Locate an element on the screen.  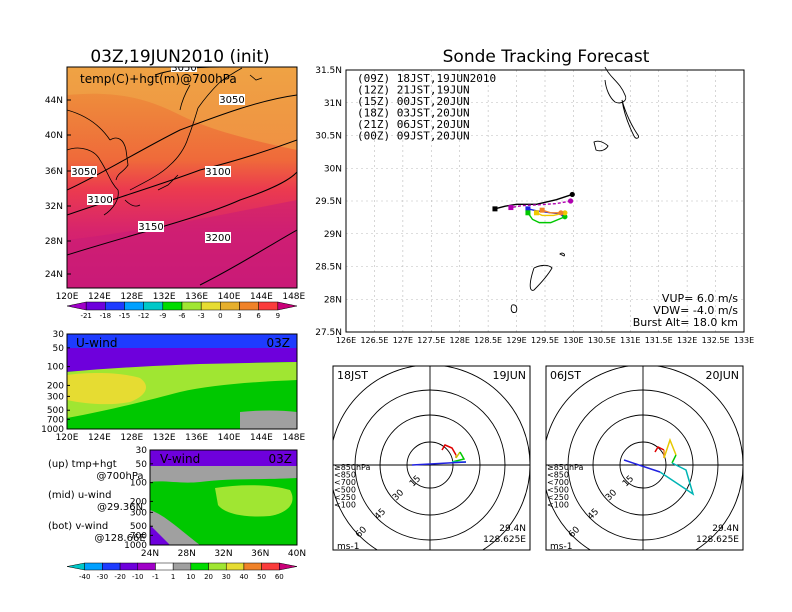
pressure-tick-label: 30 is located at coordinates (59, 335).